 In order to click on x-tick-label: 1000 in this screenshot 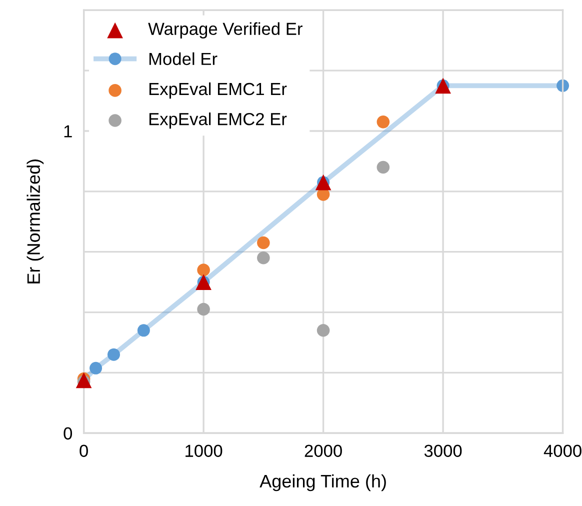, I will do `click(204, 450)`.